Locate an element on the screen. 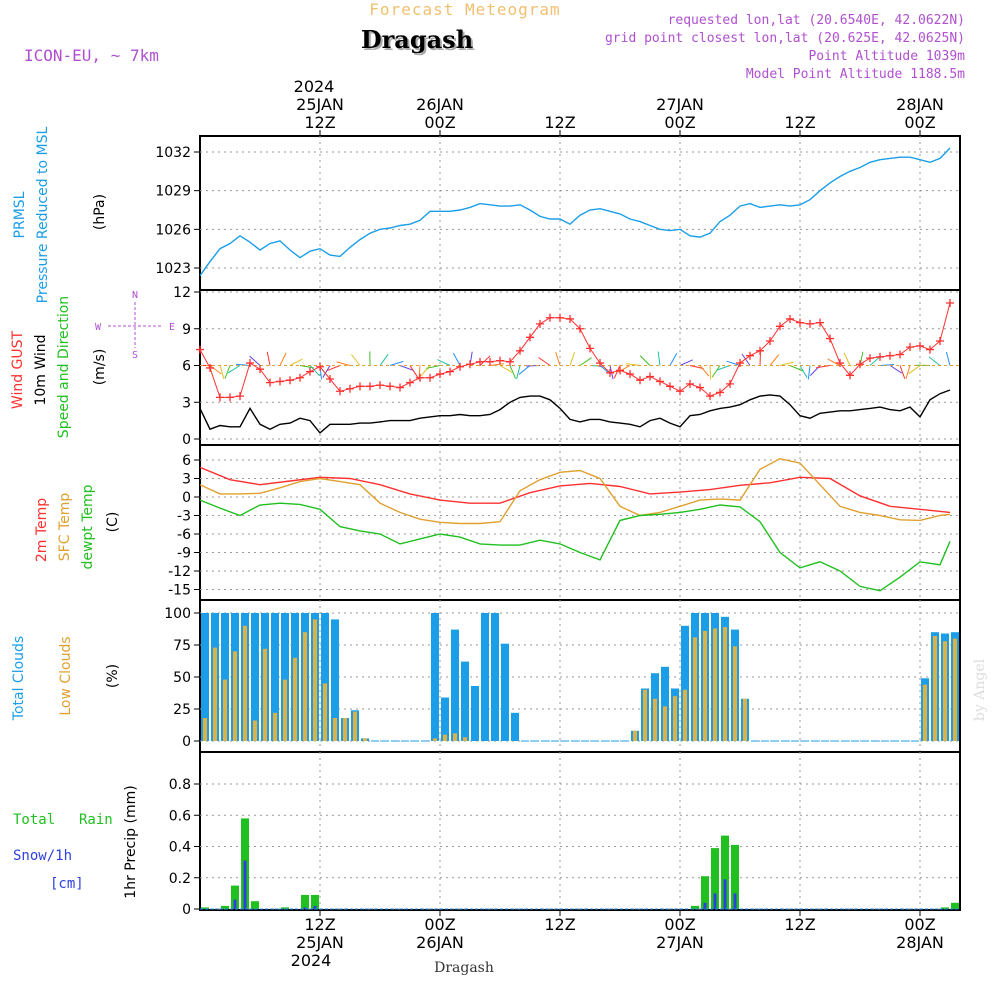 The image size is (1000, 1000). prmsl-desc-label: Pressure Reduced to MSL is located at coordinates (43, 214).